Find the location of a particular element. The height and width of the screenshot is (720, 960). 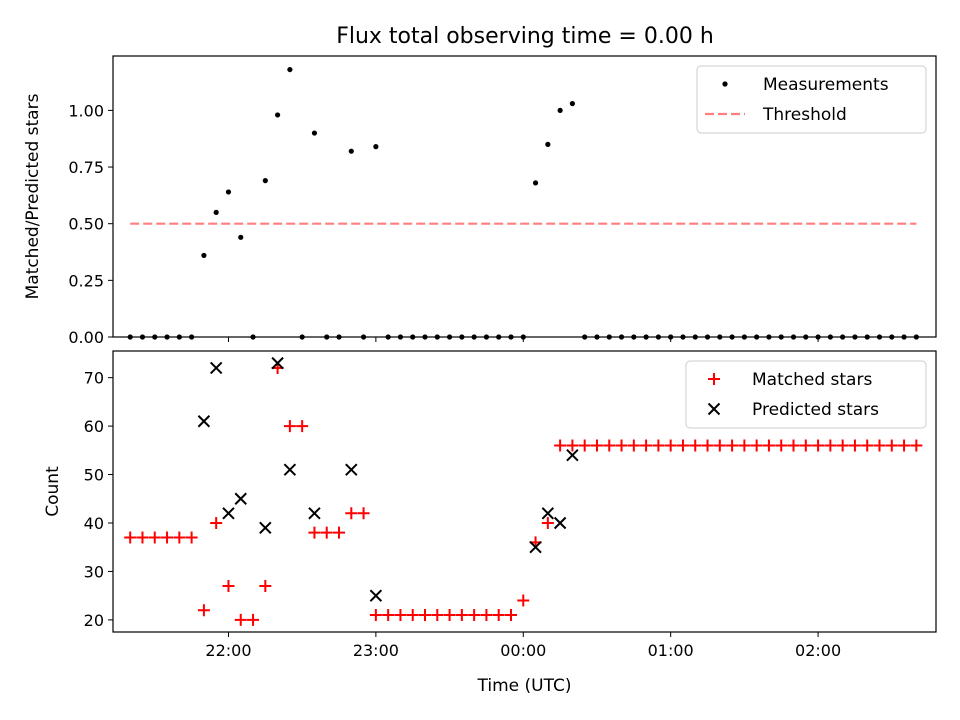

legend: Measurements Threshold is located at coordinates (811, 99).